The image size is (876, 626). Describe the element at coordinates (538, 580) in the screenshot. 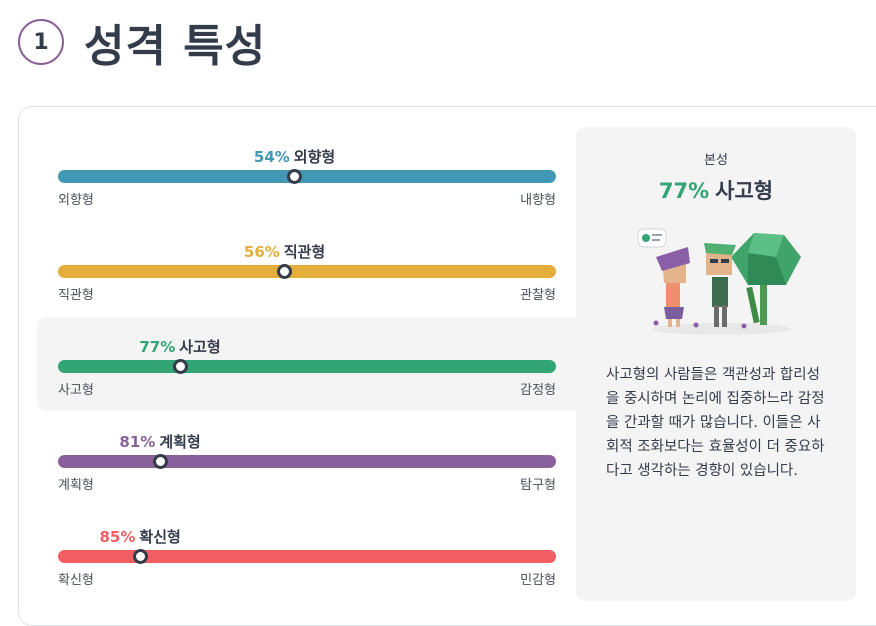

I see `trait-right-label: 민감형` at that location.